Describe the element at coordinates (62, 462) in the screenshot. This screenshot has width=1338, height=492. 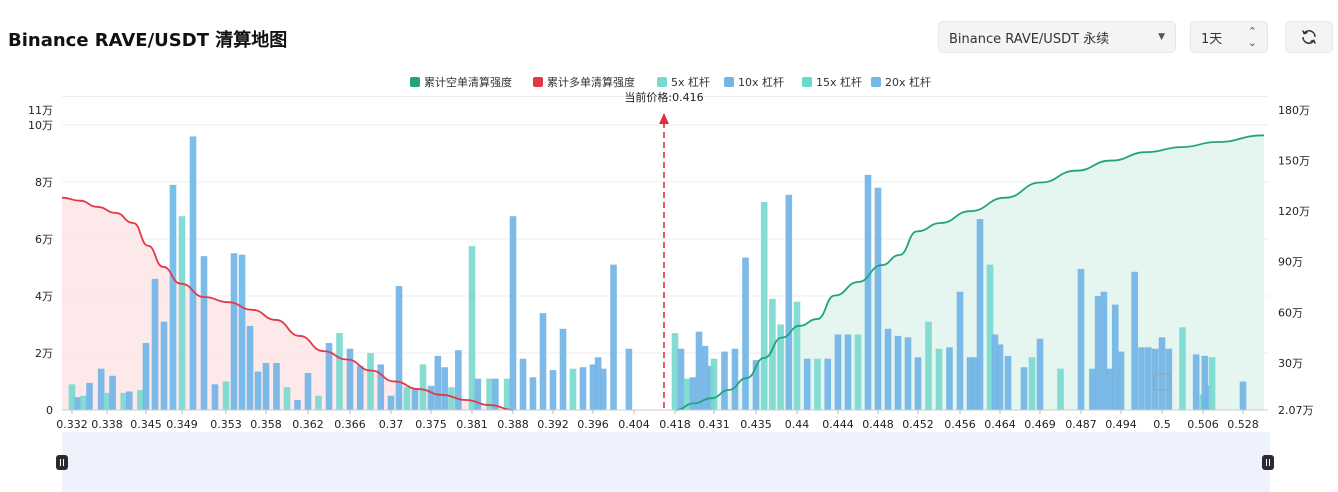
I see `slider-handle-left` at that location.